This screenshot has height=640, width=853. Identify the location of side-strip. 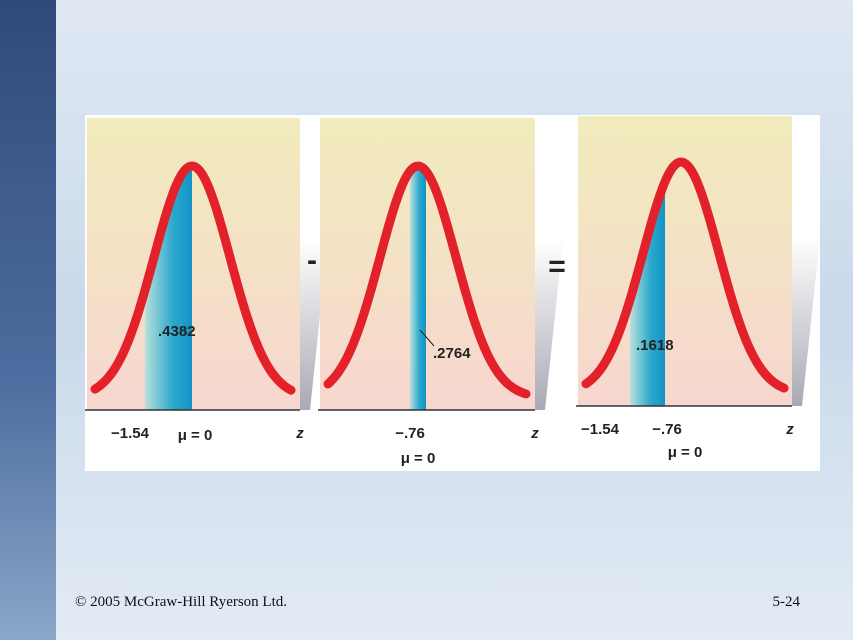
(28, 320).